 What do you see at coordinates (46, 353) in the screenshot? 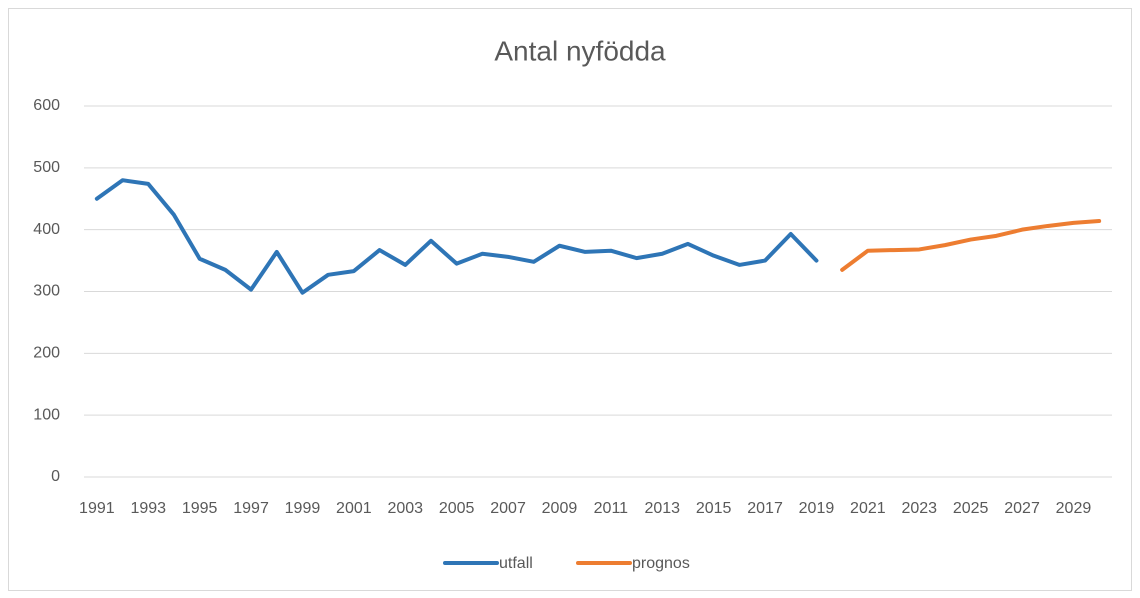
I see `y-tick-label: 200` at bounding box center [46, 353].